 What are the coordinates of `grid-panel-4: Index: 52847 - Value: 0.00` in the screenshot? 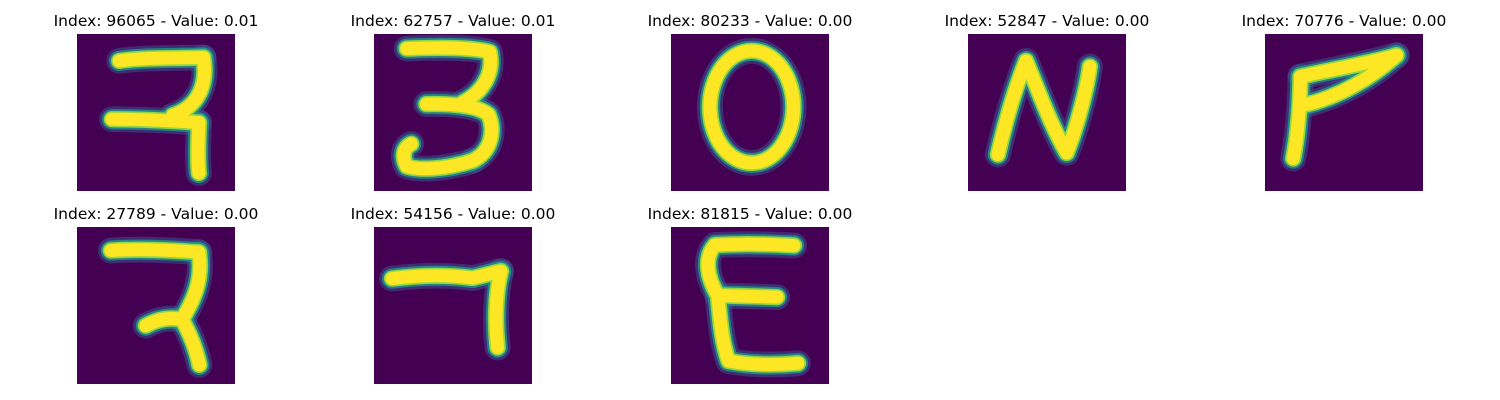 It's located at (1047, 104).